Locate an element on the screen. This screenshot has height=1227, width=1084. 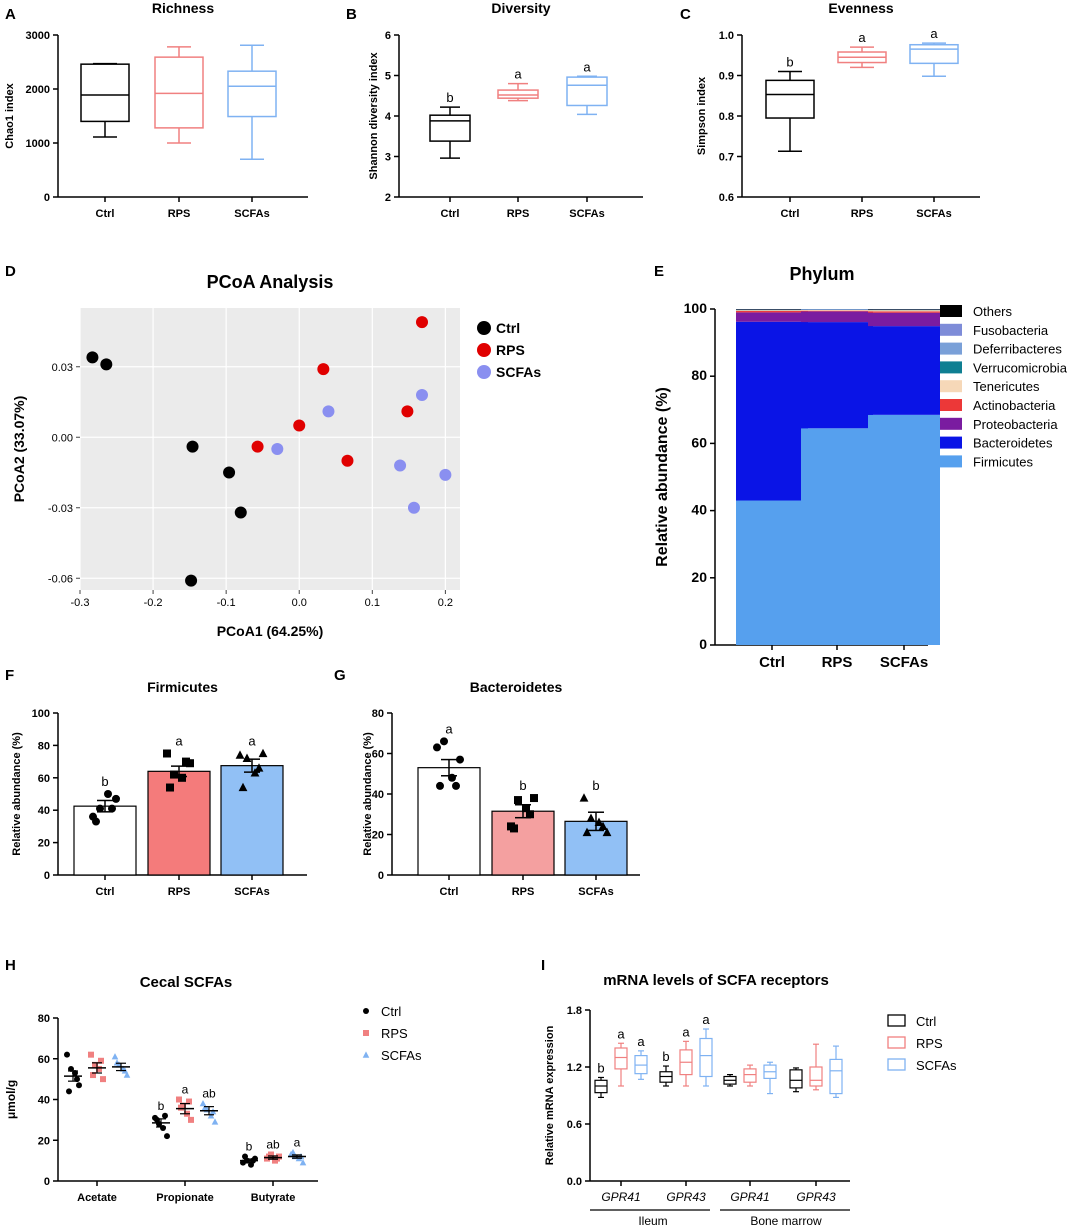
y-tick-label: 2000 is located at coordinates (38, 90).